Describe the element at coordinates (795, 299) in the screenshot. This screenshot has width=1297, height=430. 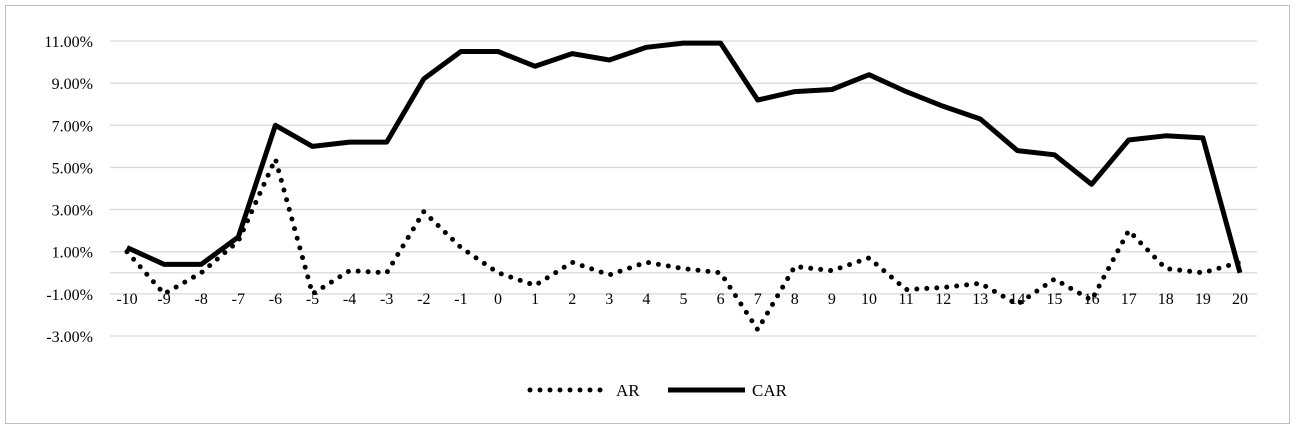
I see `x-tick-label: 8` at that location.